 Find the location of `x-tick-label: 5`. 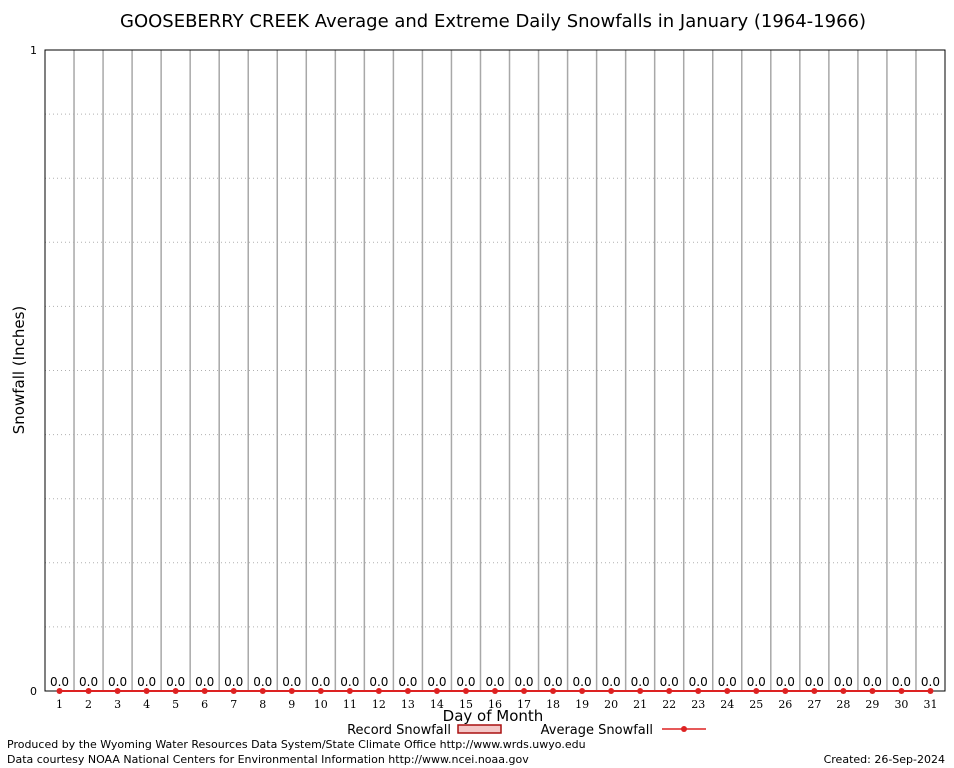

x-tick-label: 5 is located at coordinates (175, 704).